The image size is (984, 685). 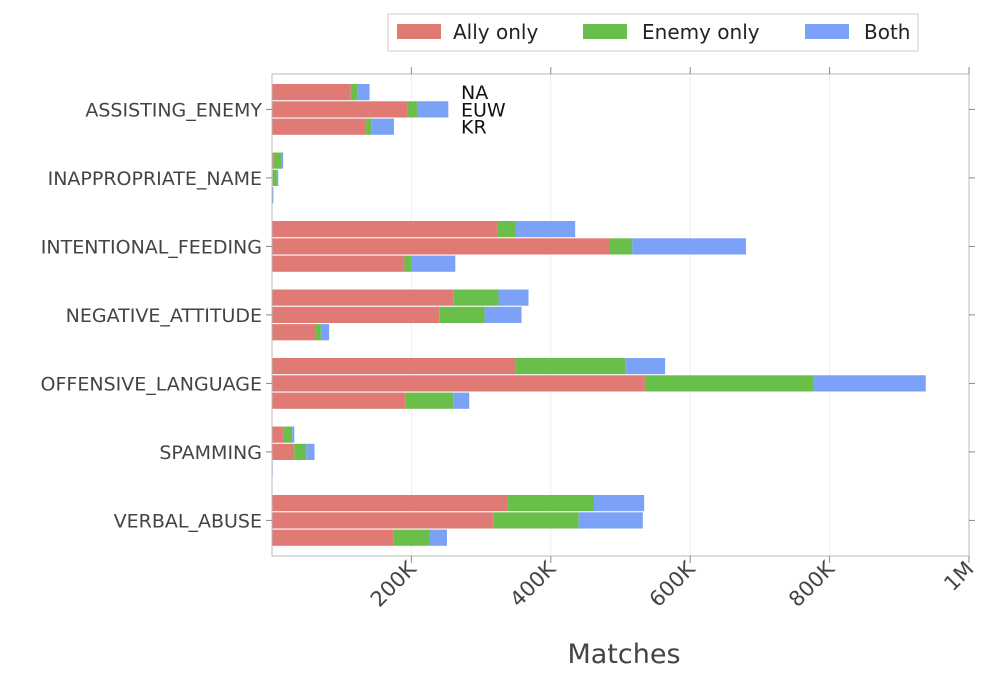 I want to click on bar-ally-only-negative-attitude-na, so click(x=363, y=297).